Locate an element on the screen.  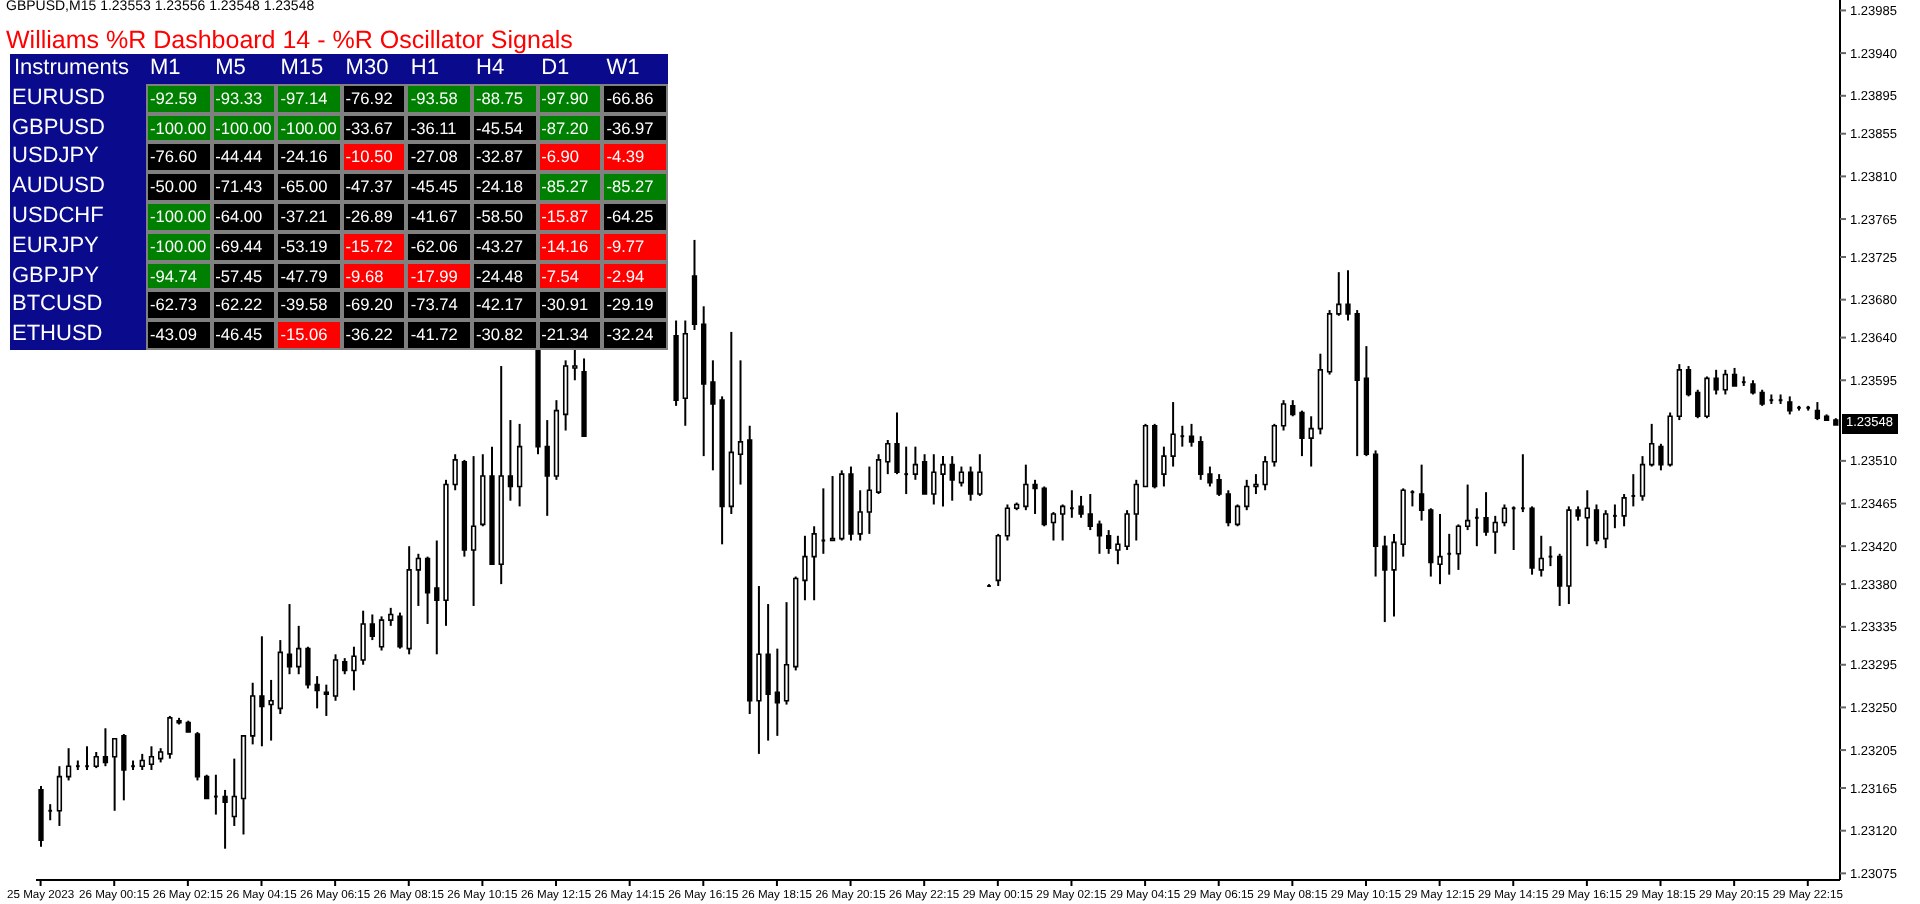
data-label: -62.73 is located at coordinates (179, 305).